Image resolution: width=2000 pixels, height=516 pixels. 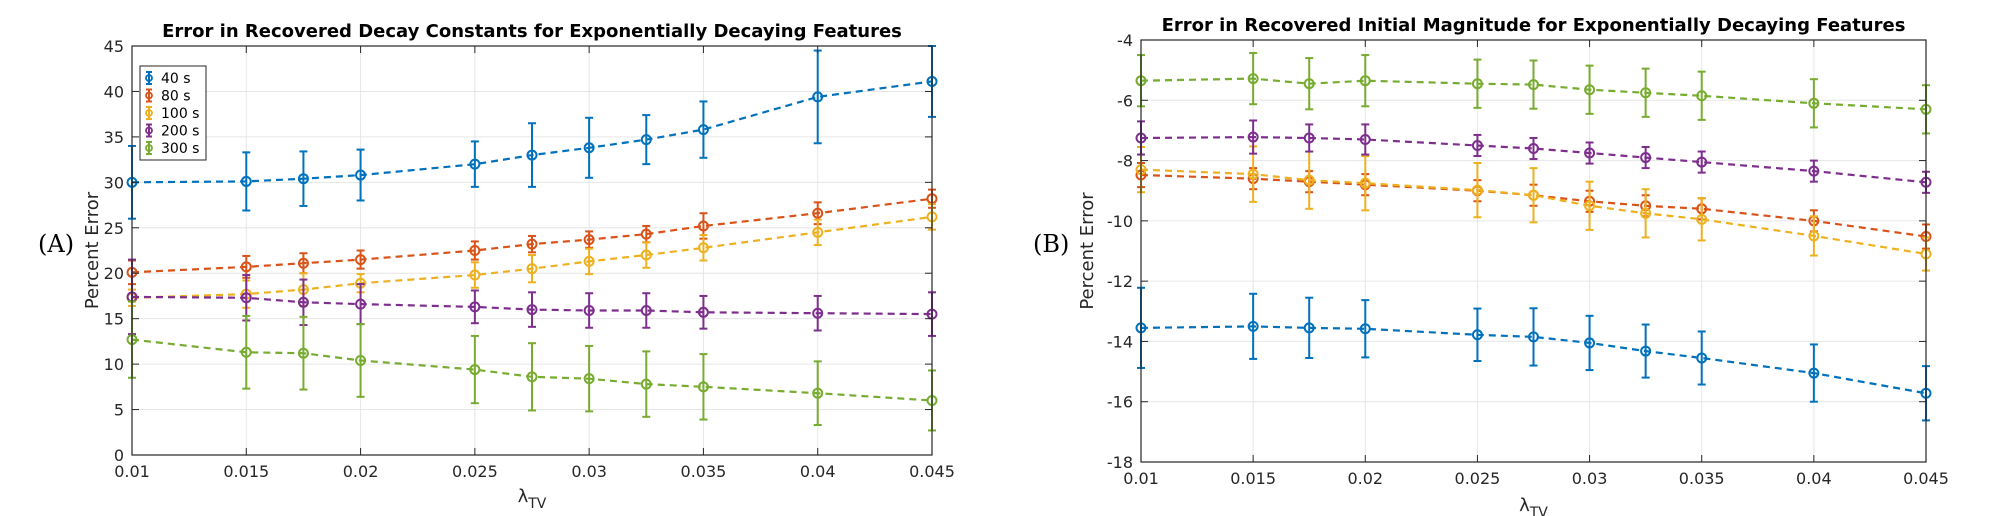 I want to click on y-tick-label: 5, so click(x=119, y=410).